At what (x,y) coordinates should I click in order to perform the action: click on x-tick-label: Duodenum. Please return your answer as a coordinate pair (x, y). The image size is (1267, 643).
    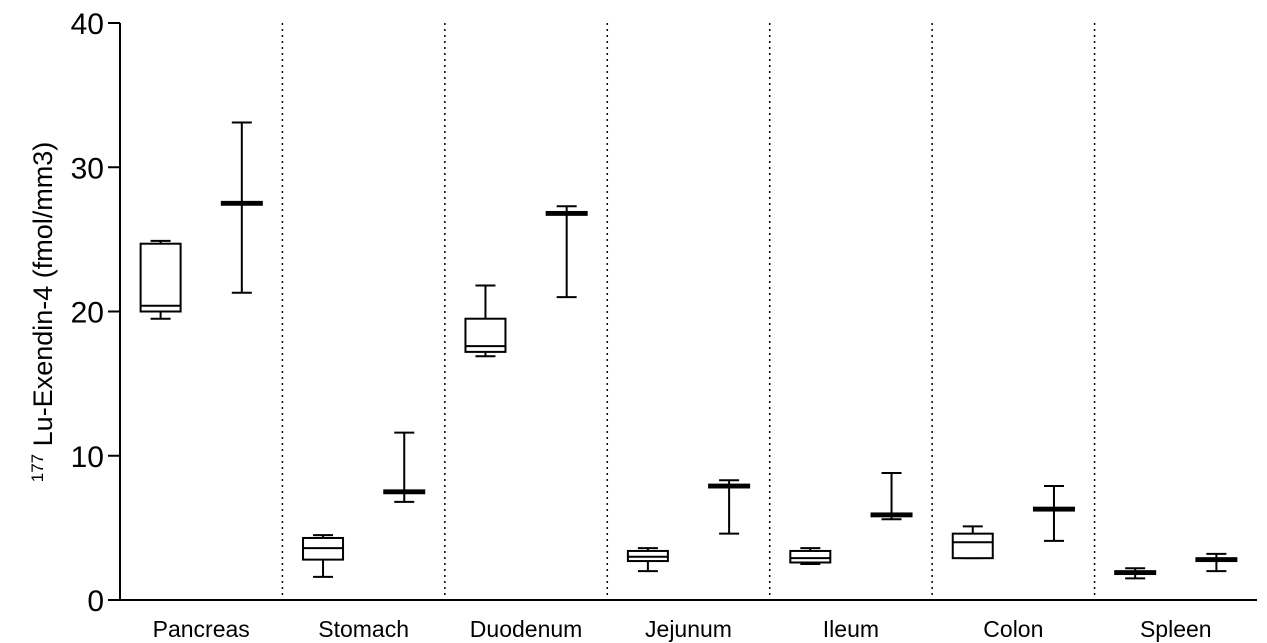
    Looking at the image, I should click on (526, 629).